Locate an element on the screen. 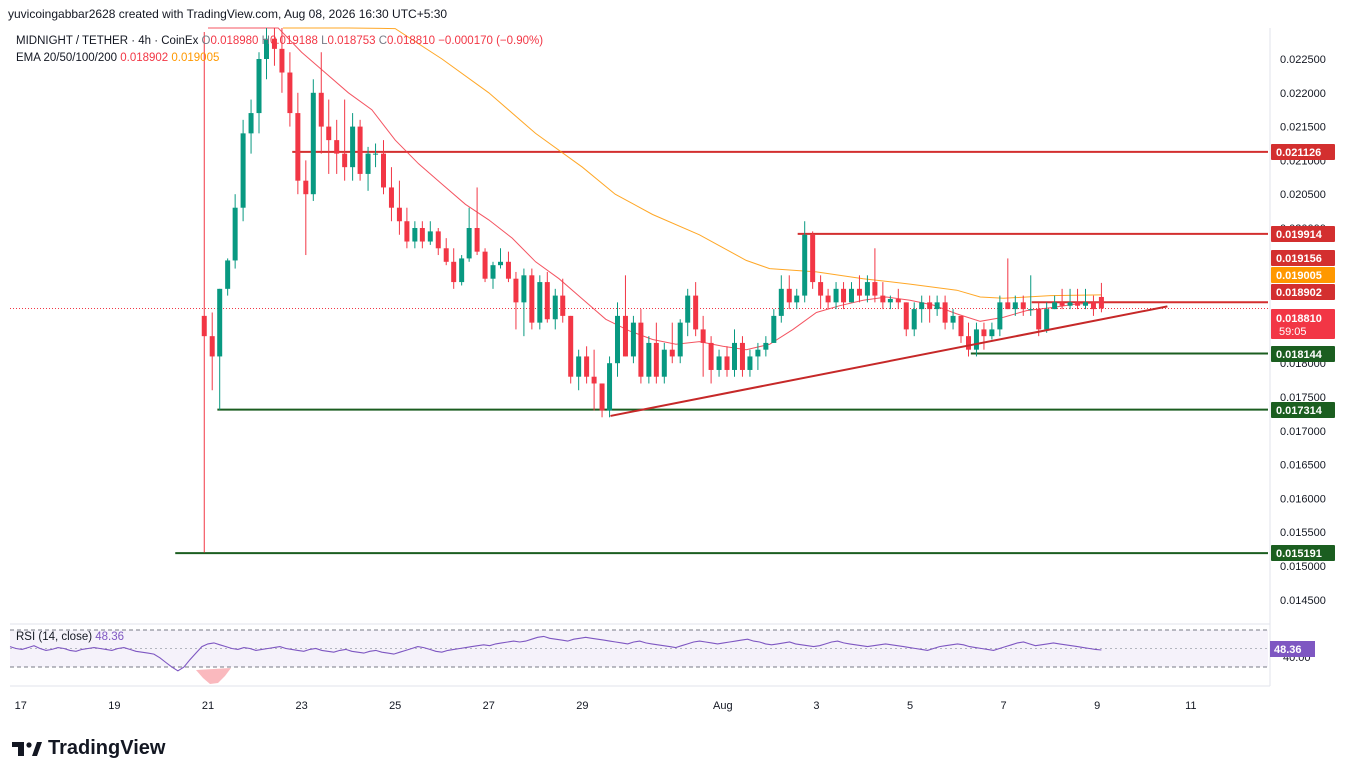 This screenshot has width=1355, height=779. time-tick-label: 21 is located at coordinates (208, 706).